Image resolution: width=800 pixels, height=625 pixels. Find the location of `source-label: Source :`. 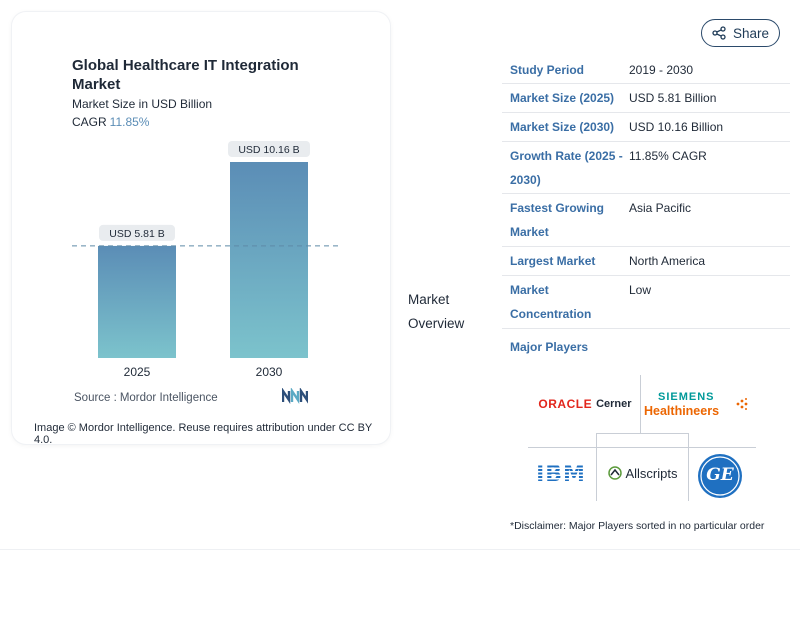

source-label: Source : is located at coordinates (95, 398).